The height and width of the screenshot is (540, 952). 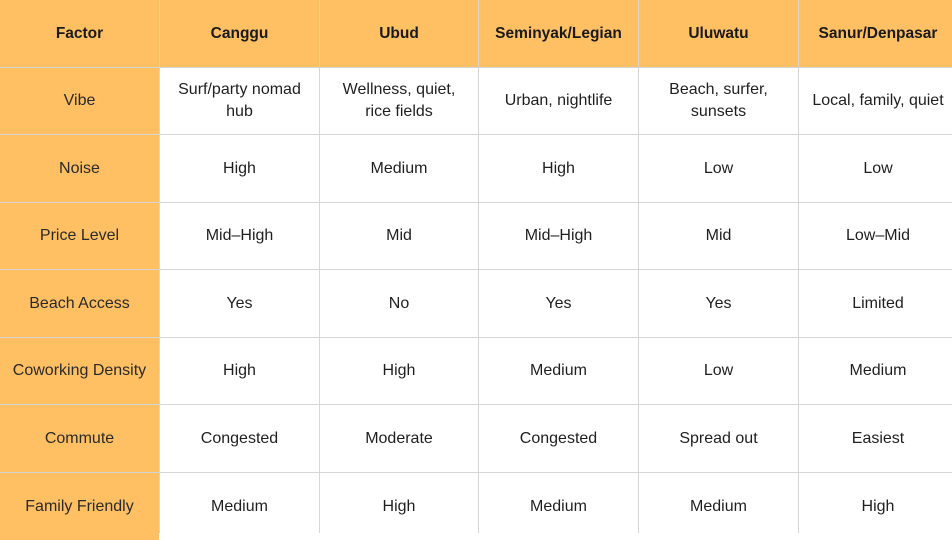 I want to click on column-header: Ubud, so click(x=399, y=33).